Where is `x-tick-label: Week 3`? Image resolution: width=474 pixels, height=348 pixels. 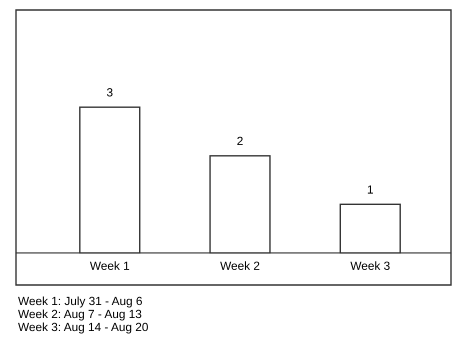 x-tick-label: Week 3 is located at coordinates (370, 265).